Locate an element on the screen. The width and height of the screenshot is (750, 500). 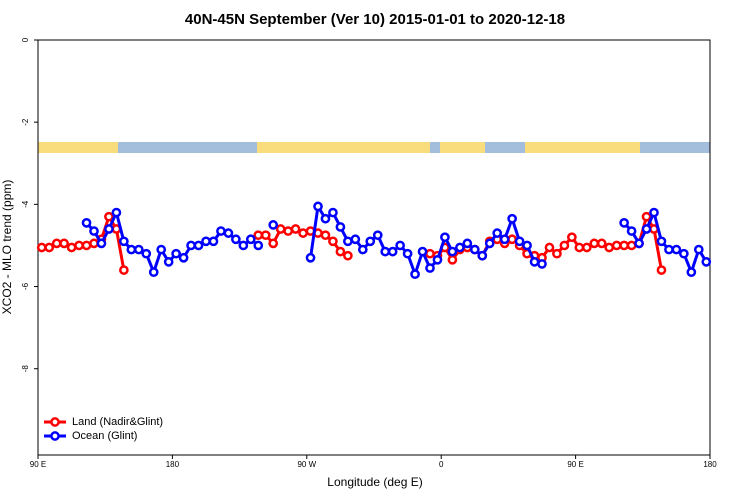
series-line is located at coordinates (396, 240).